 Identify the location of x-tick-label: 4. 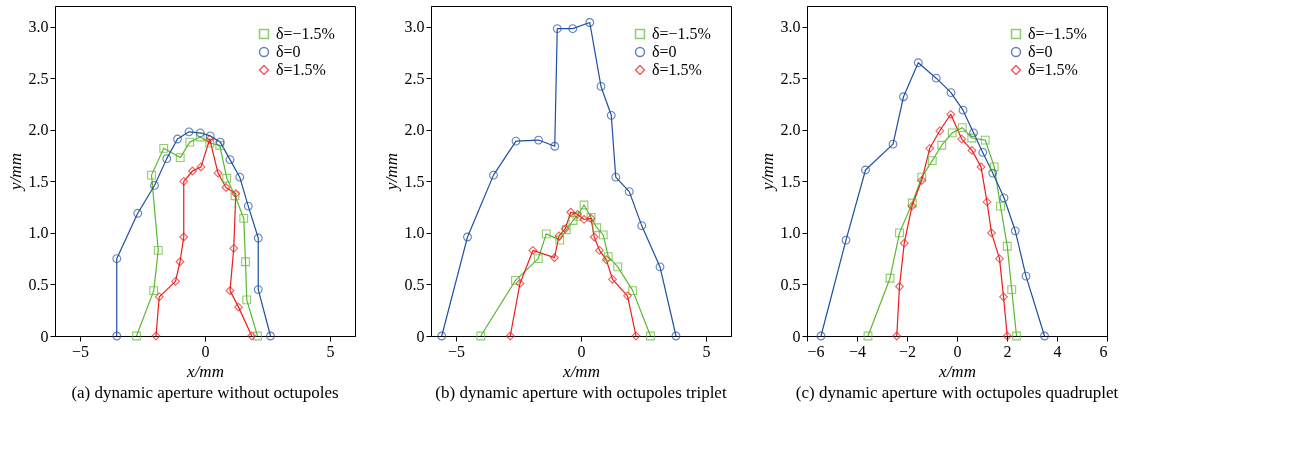
(1057, 351).